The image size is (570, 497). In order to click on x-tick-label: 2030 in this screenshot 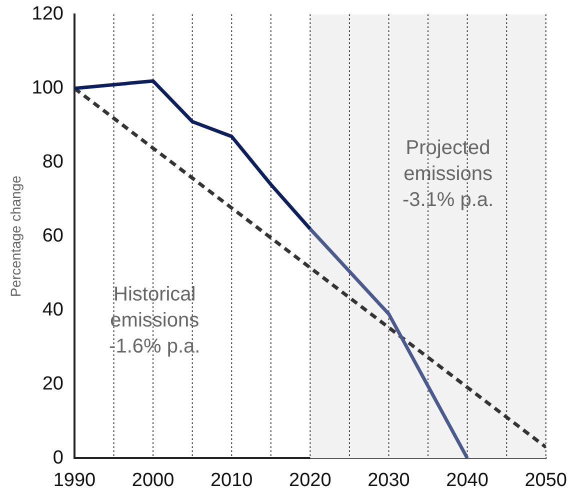, I will do `click(389, 480)`.